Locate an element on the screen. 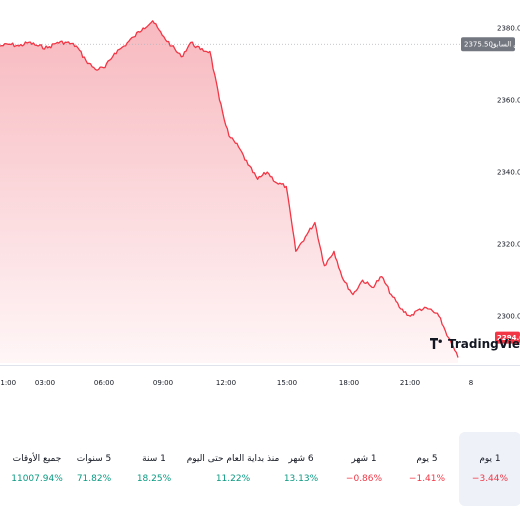 The width and height of the screenshot is (520, 520). performance-period-label: 6 شهر is located at coordinates (301, 459).